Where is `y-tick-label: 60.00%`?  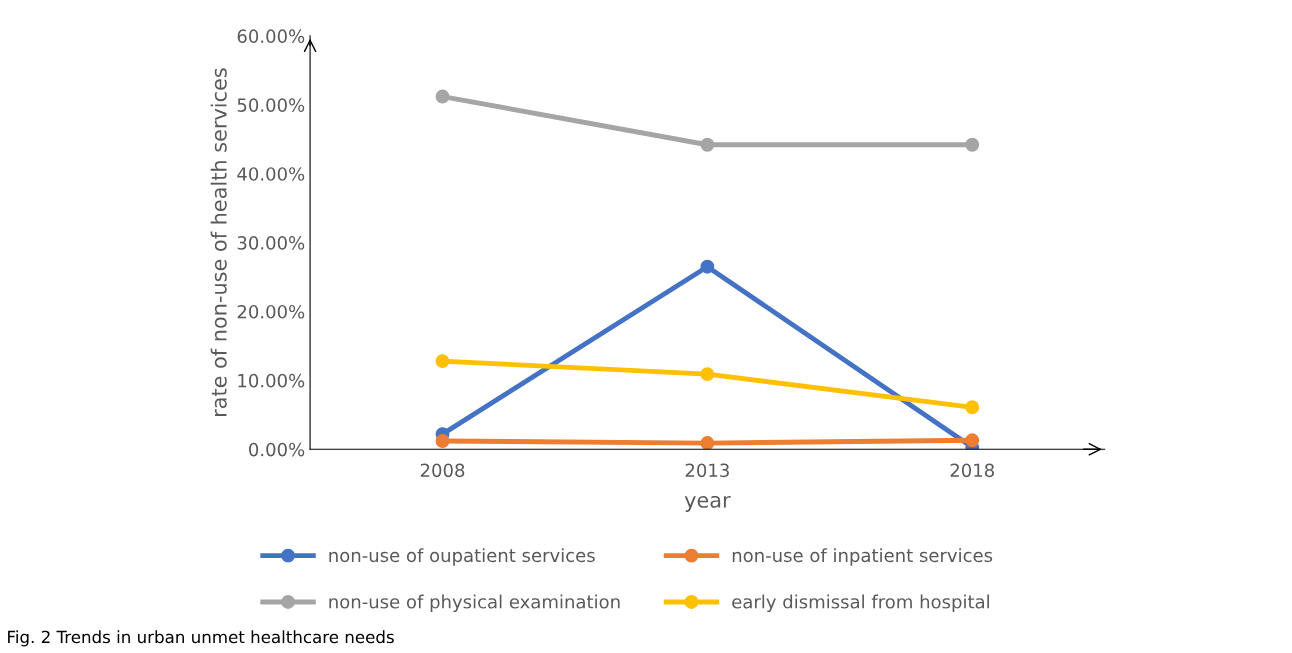
y-tick-label: 60.00% is located at coordinates (271, 36).